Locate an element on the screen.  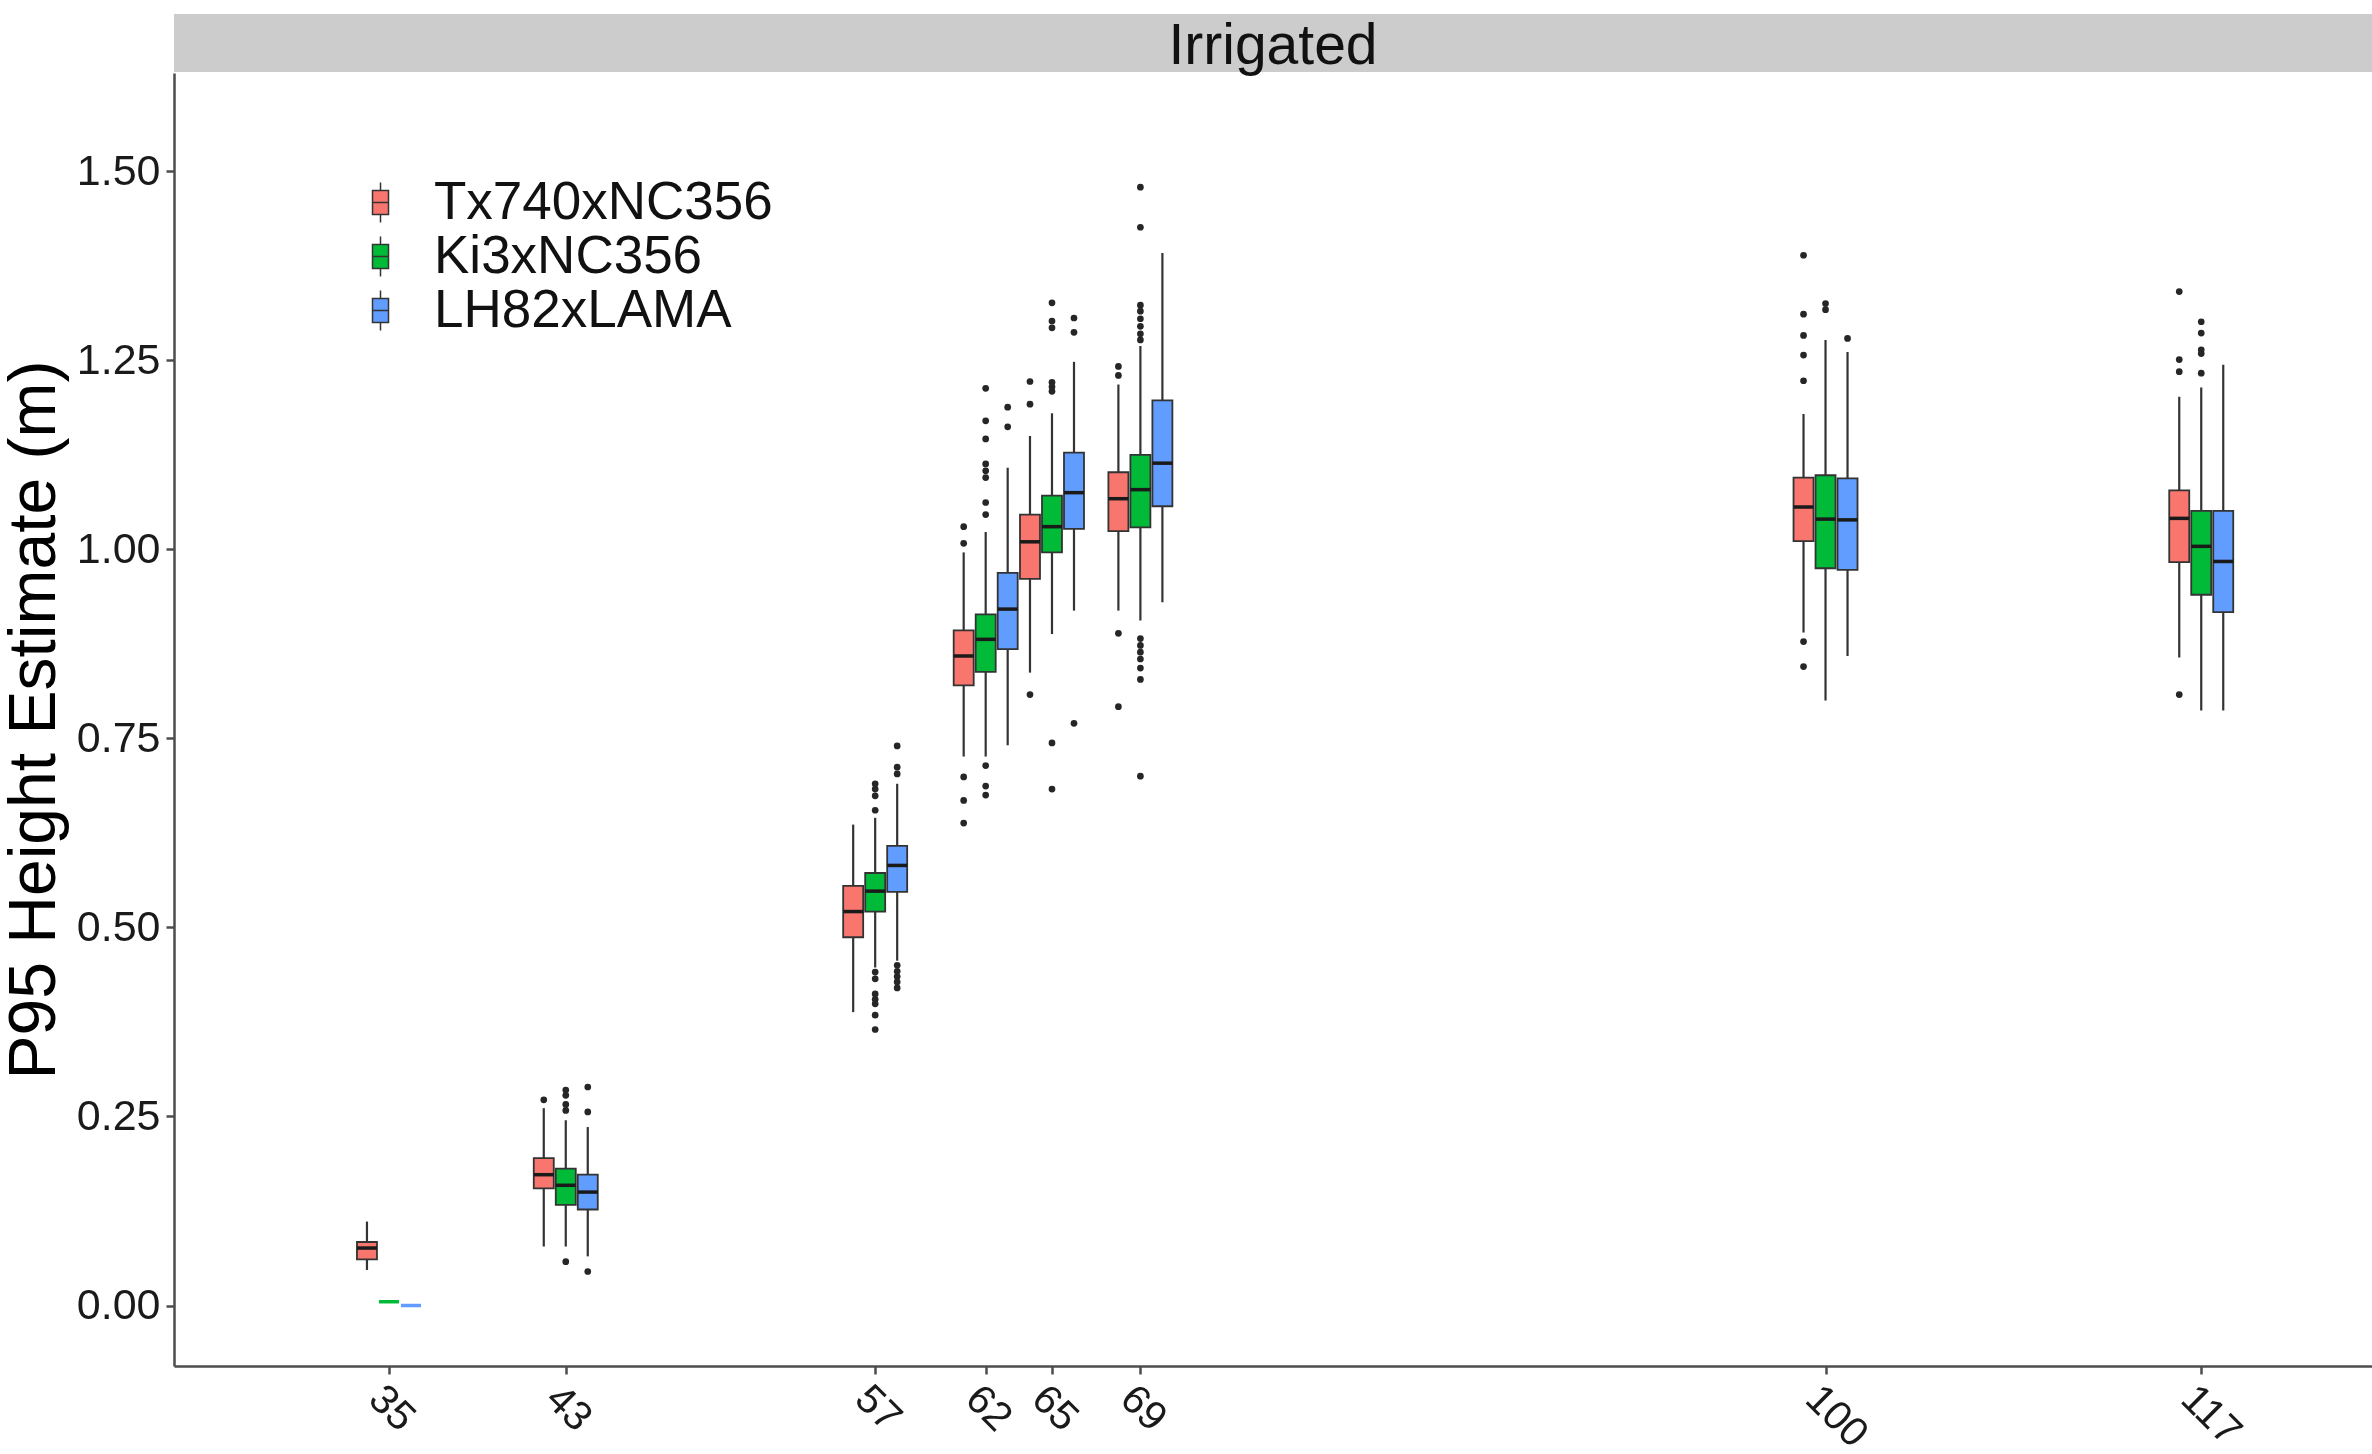
x-tick-label: 43 is located at coordinates (570, 1407).